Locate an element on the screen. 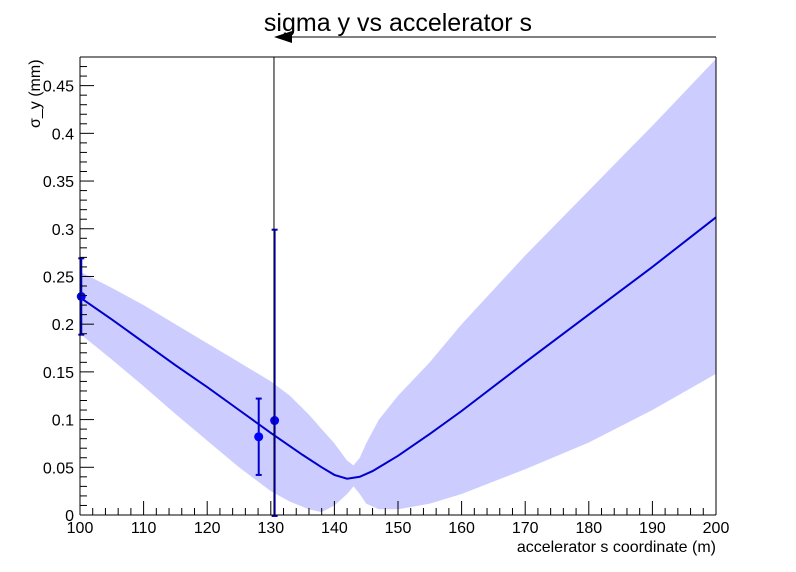  y-tick-label: 0.4 is located at coordinates (63, 134).